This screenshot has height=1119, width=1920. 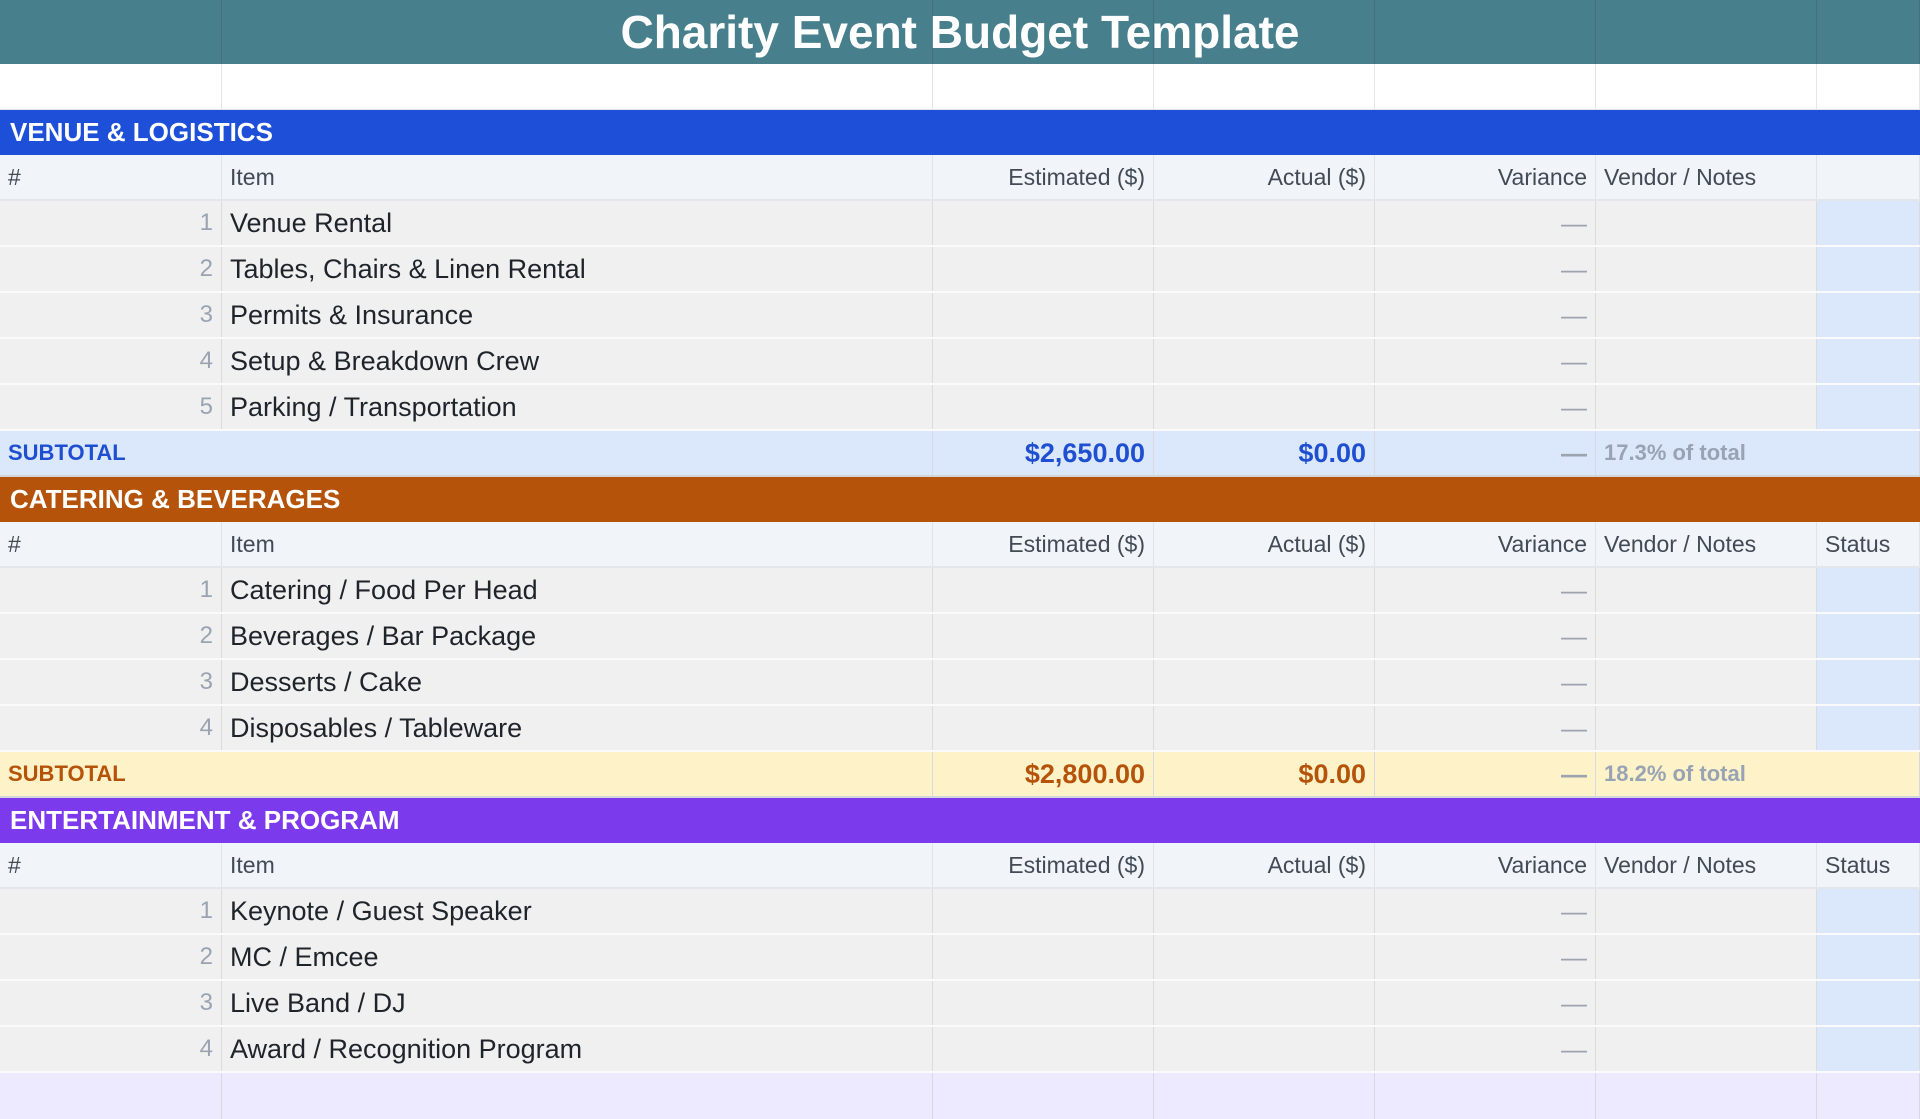 I want to click on item-name-cell: Desserts / Cake, so click(x=577, y=682).